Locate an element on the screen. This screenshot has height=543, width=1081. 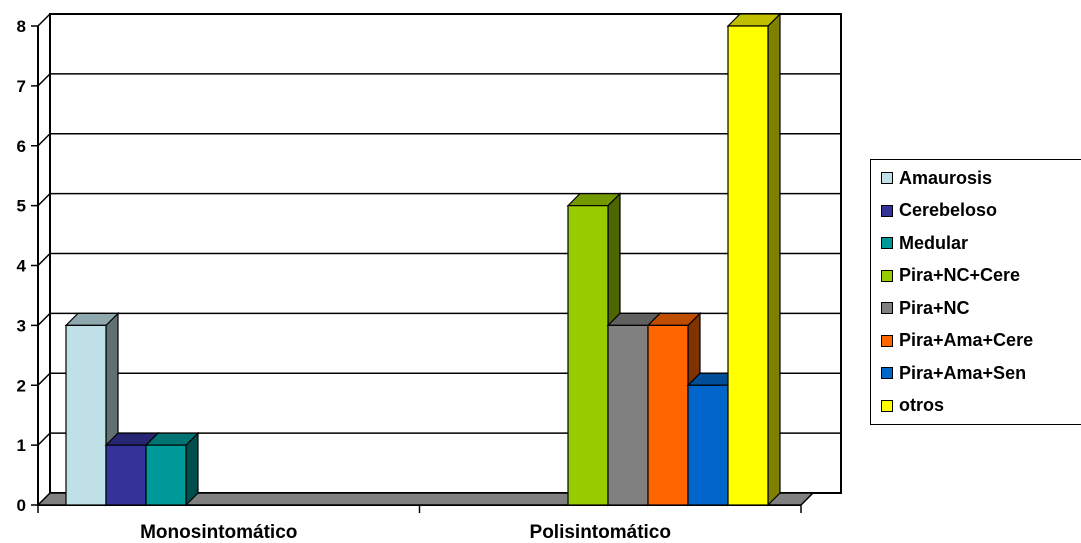
legend-item: otros is located at coordinates (912, 406).